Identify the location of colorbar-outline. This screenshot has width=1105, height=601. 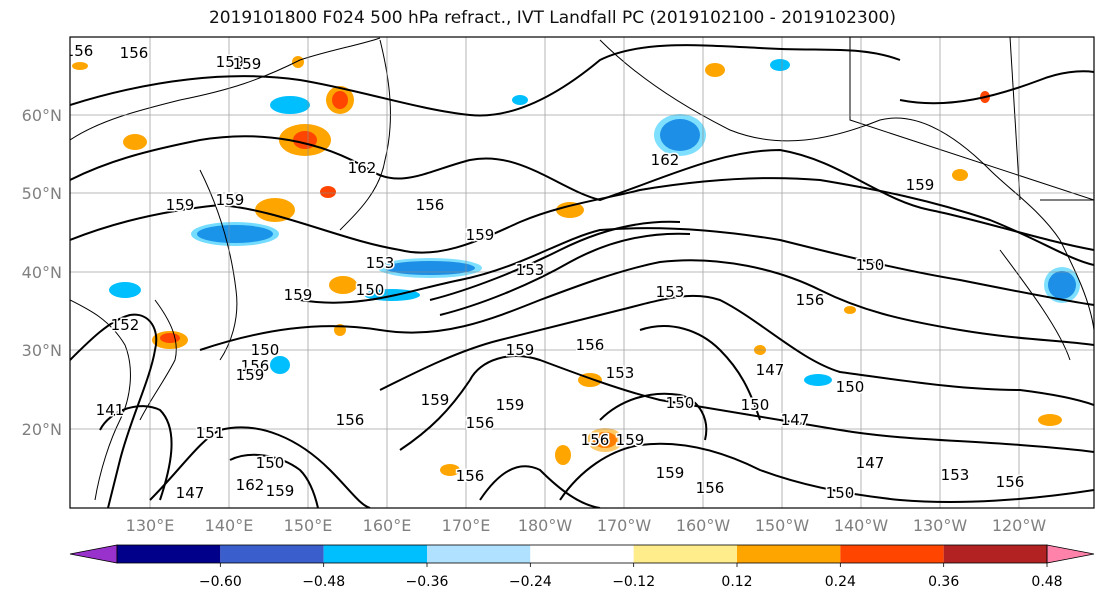
(582, 554).